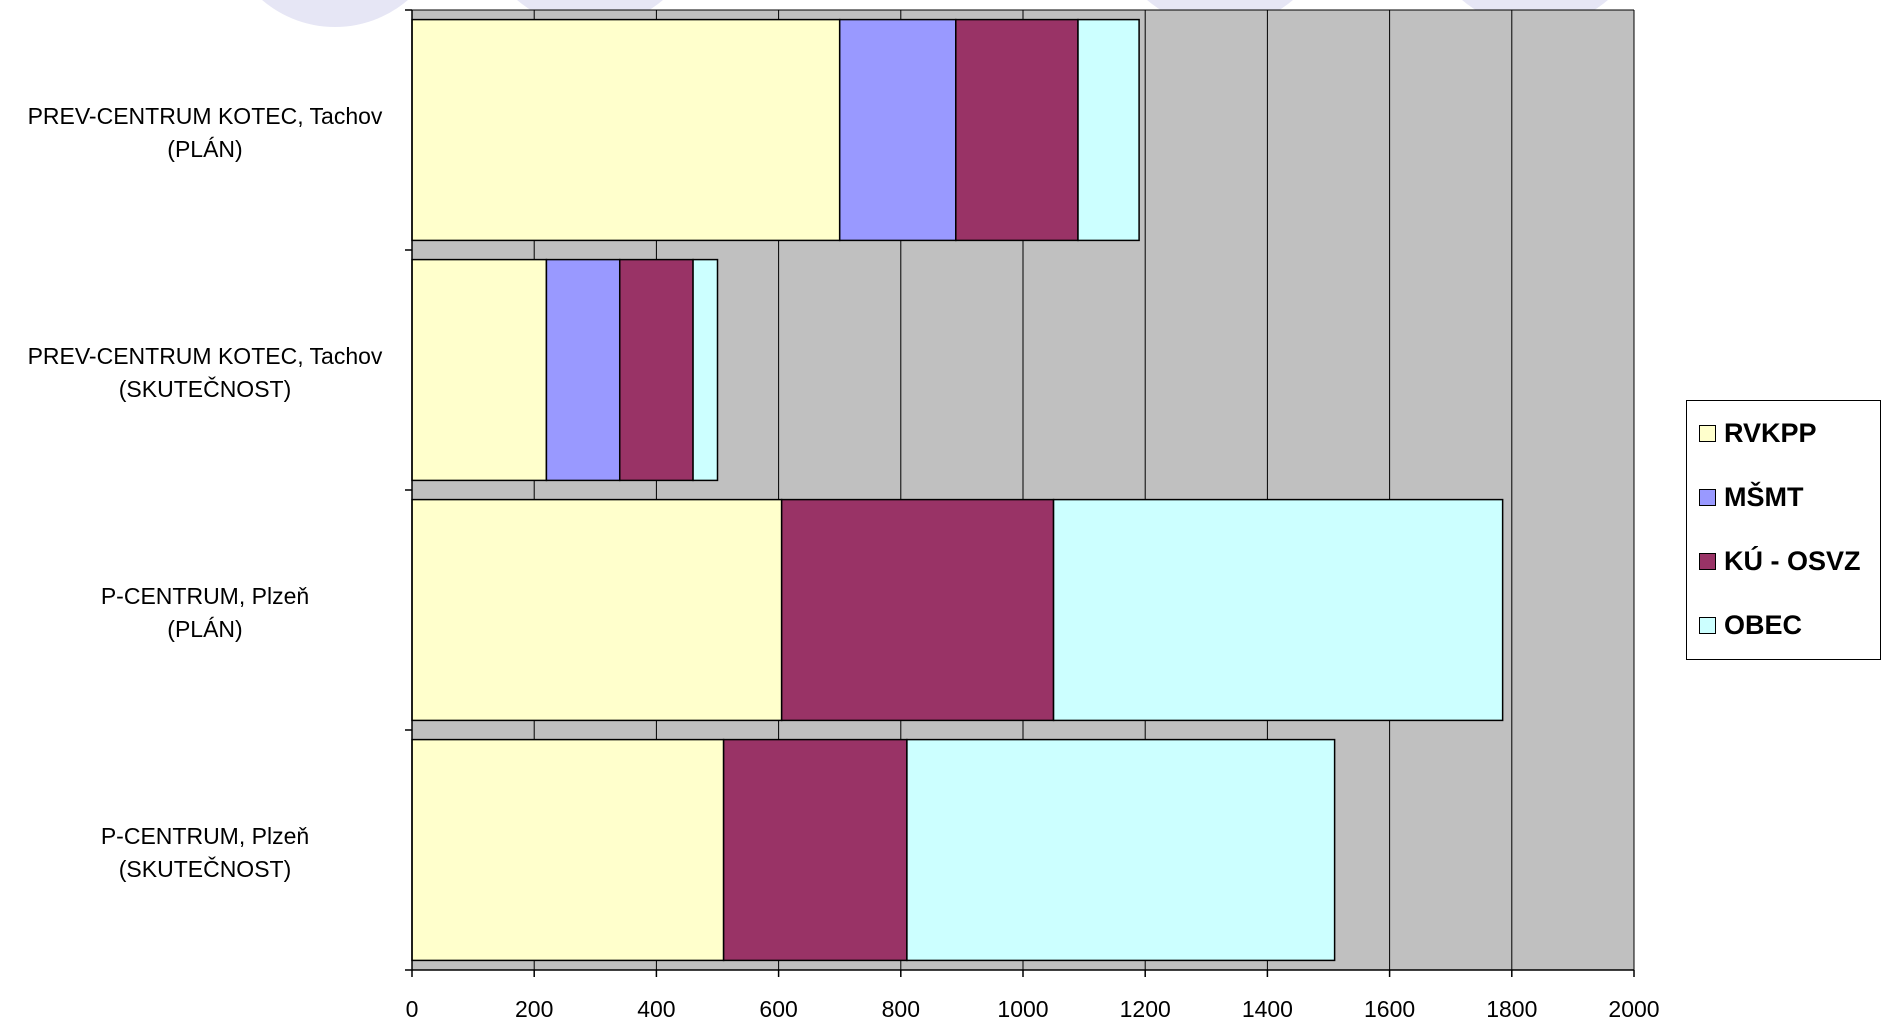 The height and width of the screenshot is (1028, 1881). What do you see at coordinates (1764, 496) in the screenshot?
I see `legend-label-msmt: MŠMT` at bounding box center [1764, 496].